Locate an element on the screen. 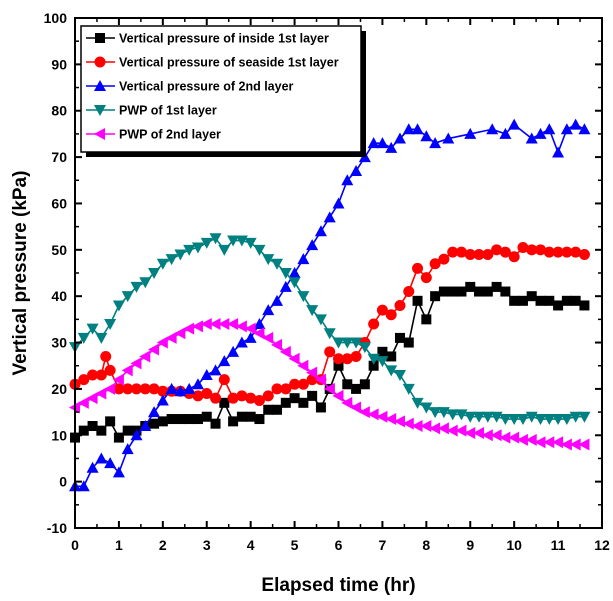  legend-label: Vertical pressure of seaside 1st layer is located at coordinates (229, 63).